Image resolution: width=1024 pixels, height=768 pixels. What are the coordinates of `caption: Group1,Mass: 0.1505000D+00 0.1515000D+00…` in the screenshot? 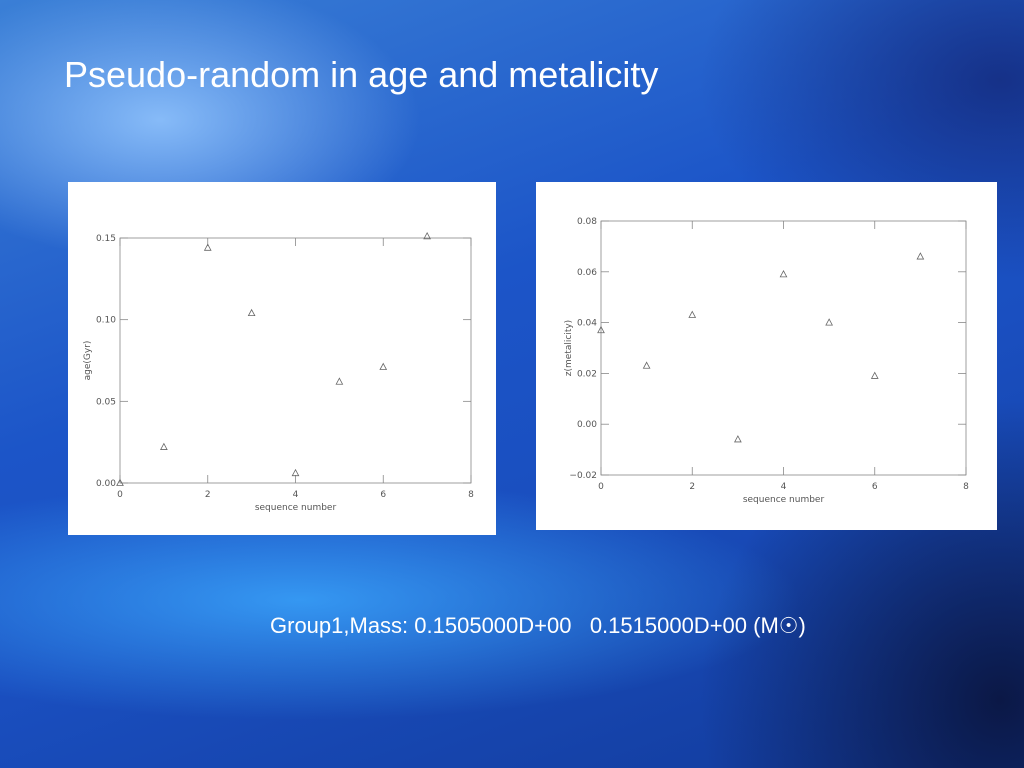 It's located at (538, 625).